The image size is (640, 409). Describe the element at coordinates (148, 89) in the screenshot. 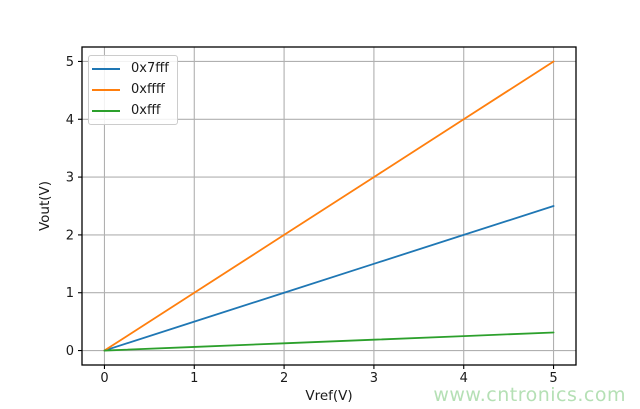

I see `legend-label: 0xffff` at that location.